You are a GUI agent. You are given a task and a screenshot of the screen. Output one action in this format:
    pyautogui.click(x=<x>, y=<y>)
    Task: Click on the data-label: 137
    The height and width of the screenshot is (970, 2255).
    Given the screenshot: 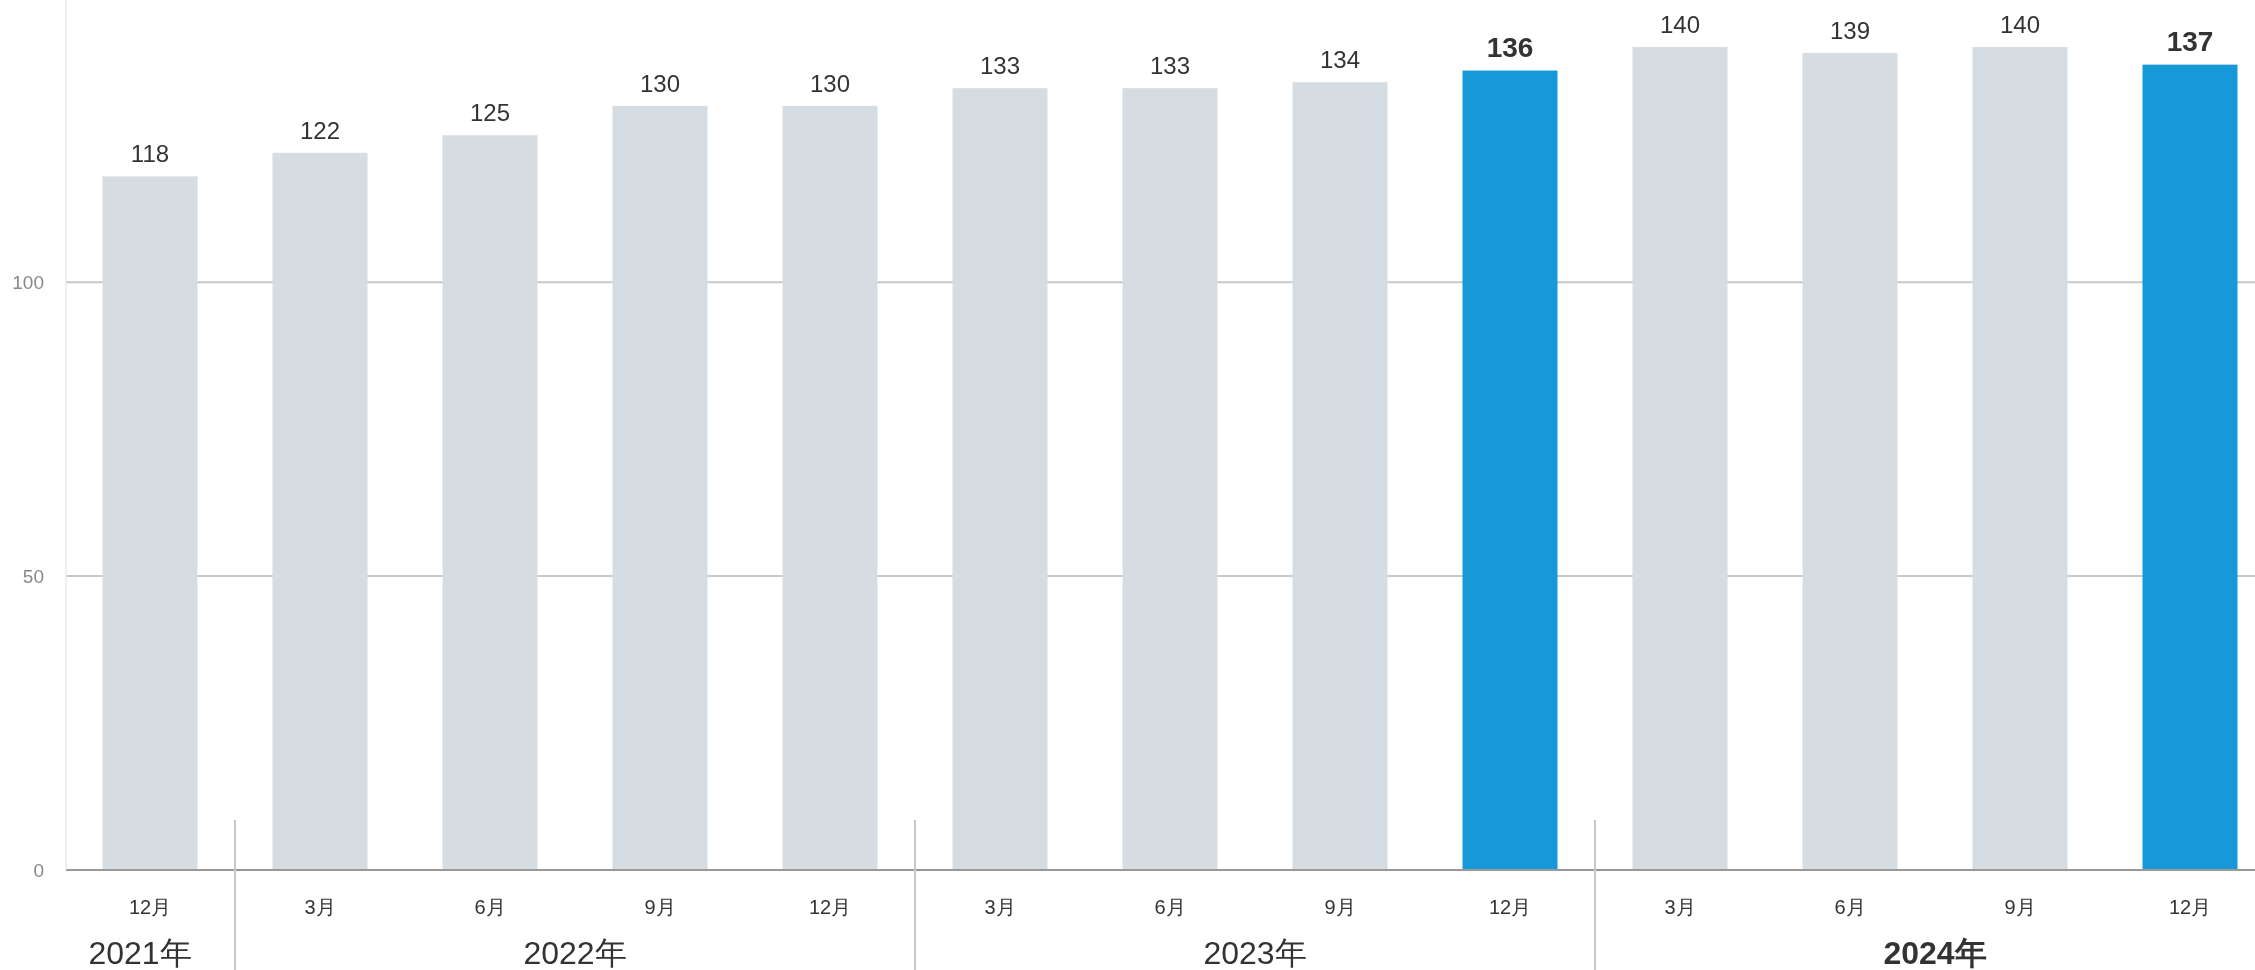 What is the action you would take?
    pyautogui.click(x=2190, y=41)
    